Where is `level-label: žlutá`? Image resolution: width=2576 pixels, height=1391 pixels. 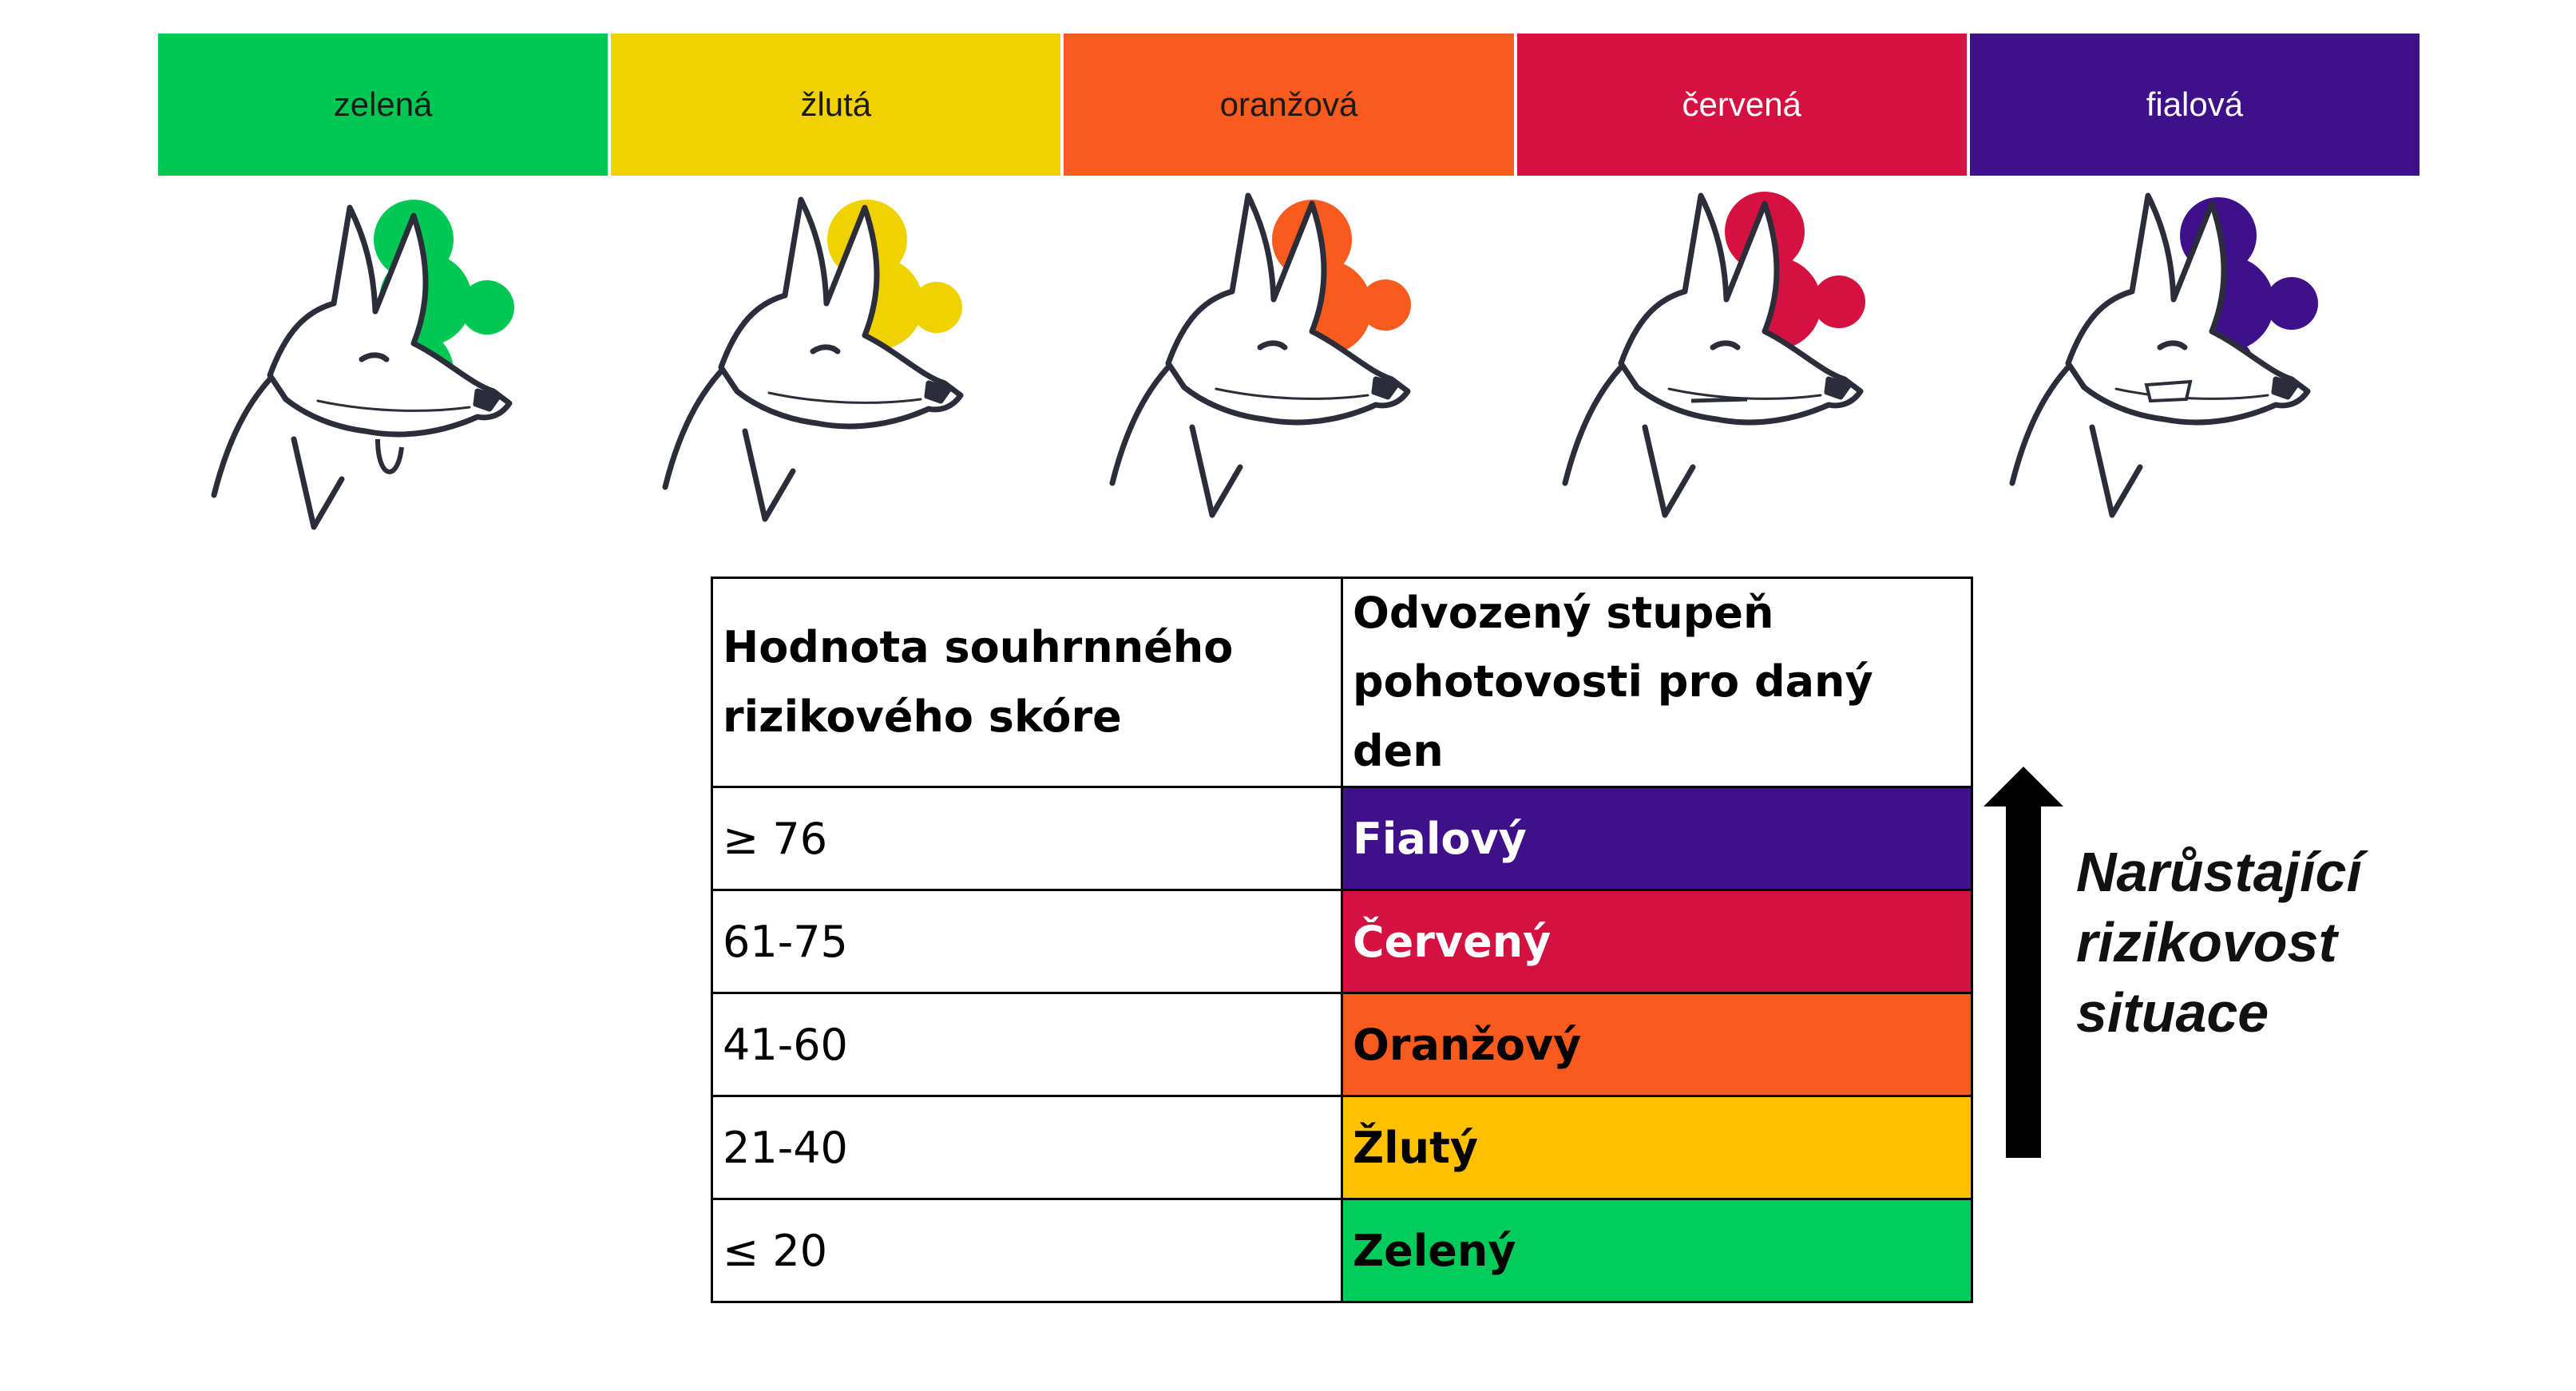
level-label: žlutá is located at coordinates (836, 104).